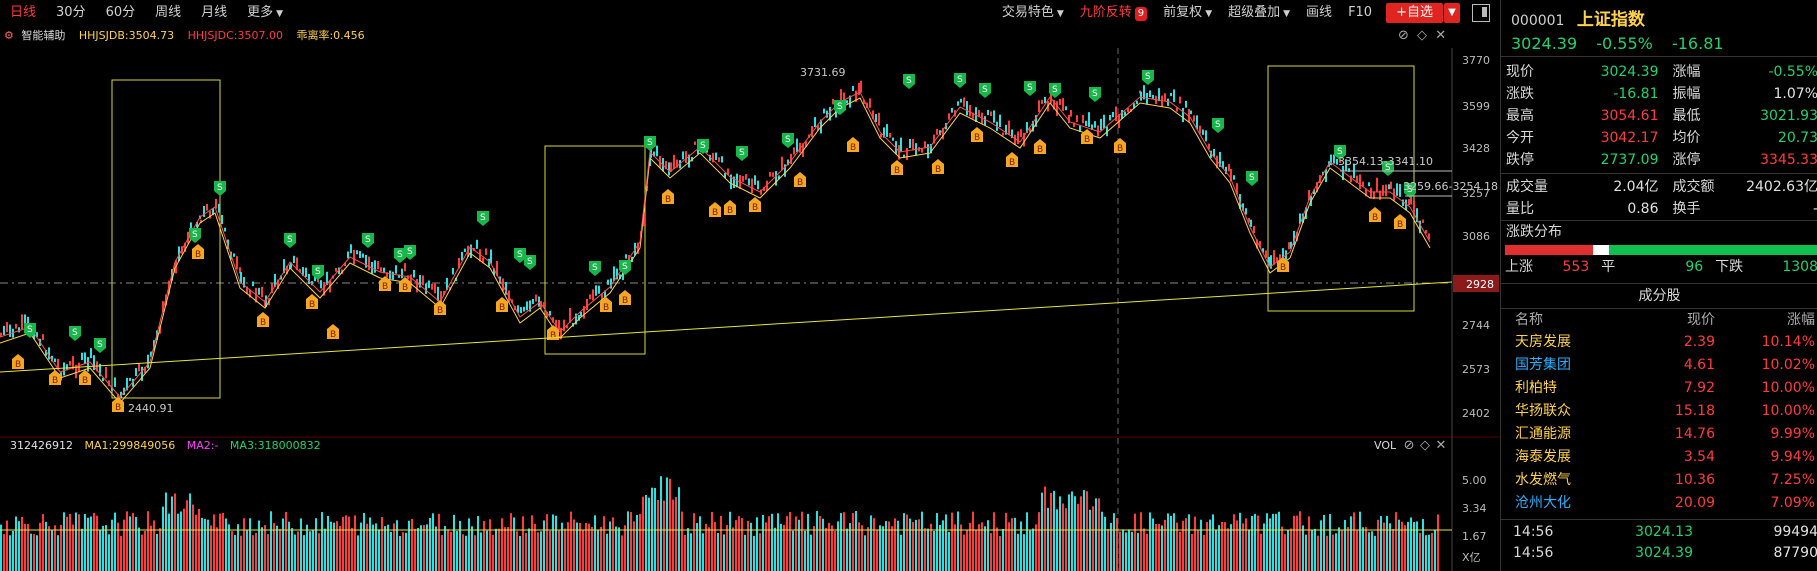 The height and width of the screenshot is (571, 1817). What do you see at coordinates (265, 13) in the screenshot?
I see `tab-more: 更多 ▼` at bounding box center [265, 13].